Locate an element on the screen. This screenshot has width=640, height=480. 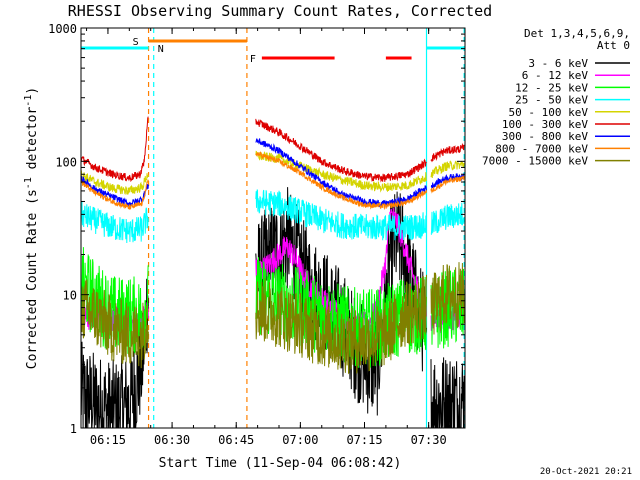
legend-label-800-7000-kev: 800 - 7000 keV is located at coordinates (541, 148).